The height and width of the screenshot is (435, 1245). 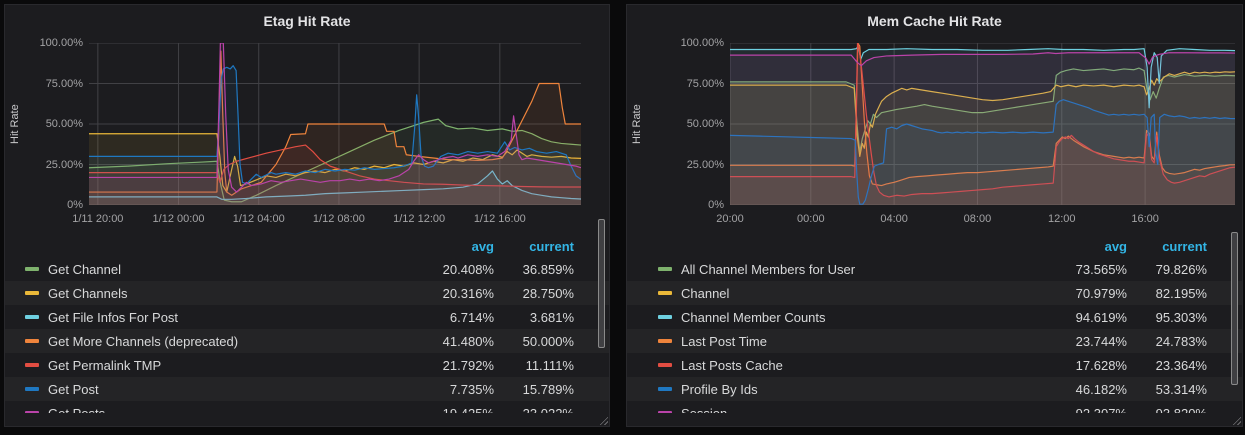 I want to click on y-axis-tick: 100.00%, so click(x=61, y=43).